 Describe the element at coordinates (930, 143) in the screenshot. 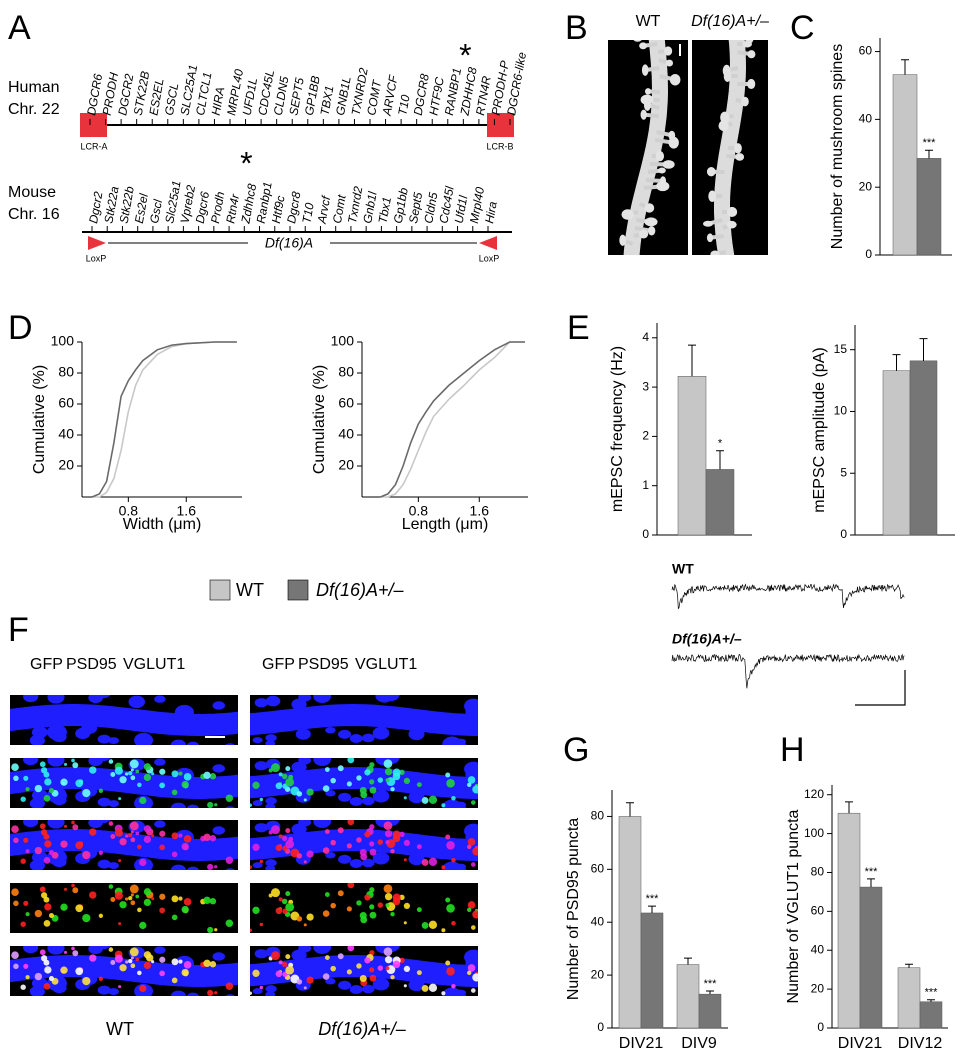

I see `significance: ***` at that location.